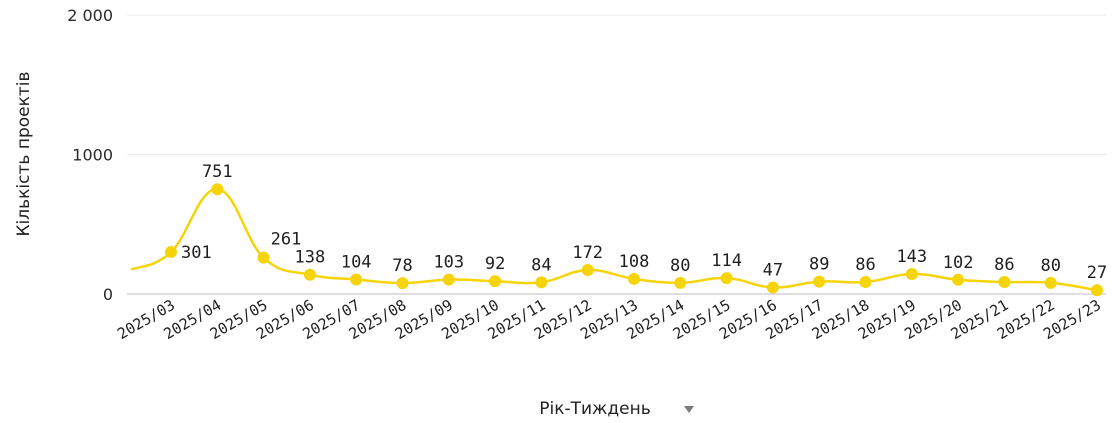  I want to click on data-label: 104, so click(356, 262).